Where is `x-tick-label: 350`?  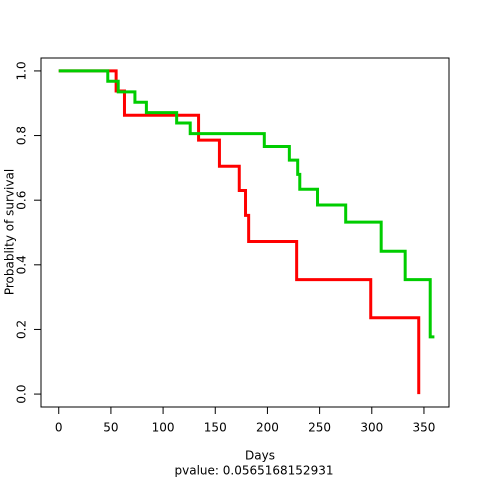 x-tick-label: 350 is located at coordinates (424, 428).